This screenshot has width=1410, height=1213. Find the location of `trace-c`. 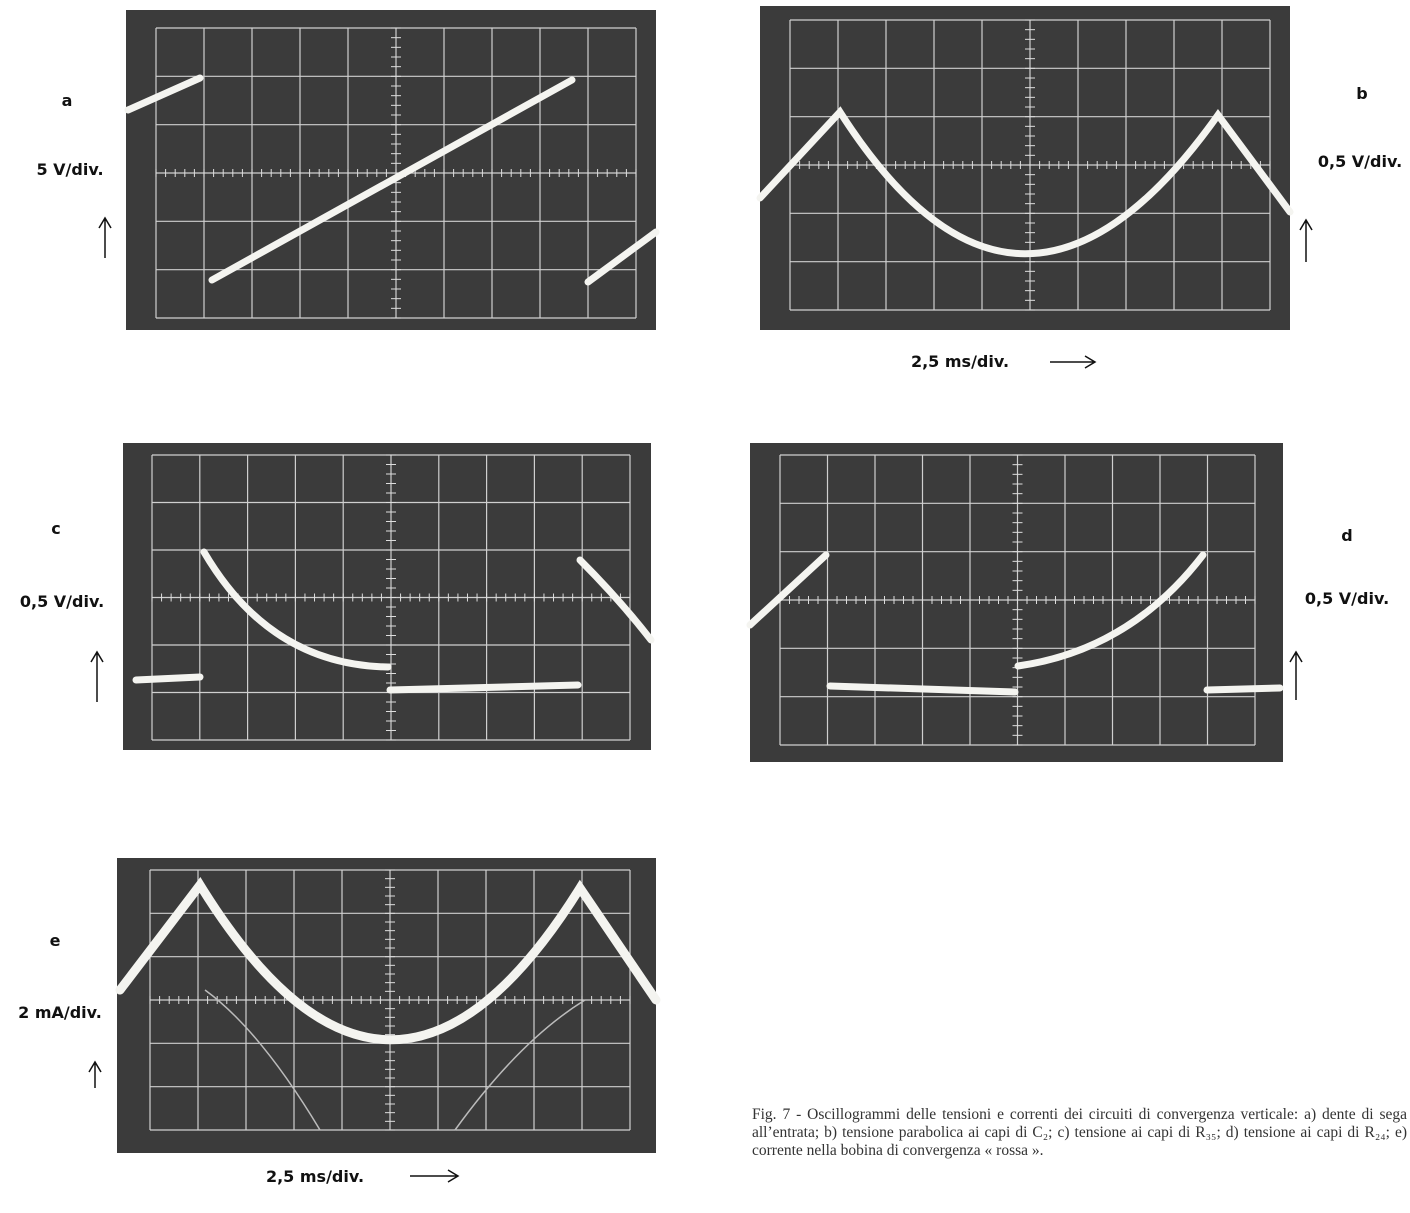

trace-c is located at coordinates (393, 621).